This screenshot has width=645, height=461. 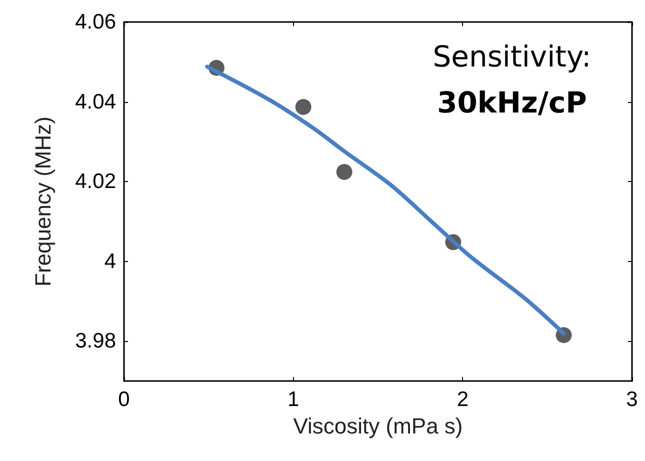 I want to click on y-tick-label: 4.04, so click(x=95, y=102).